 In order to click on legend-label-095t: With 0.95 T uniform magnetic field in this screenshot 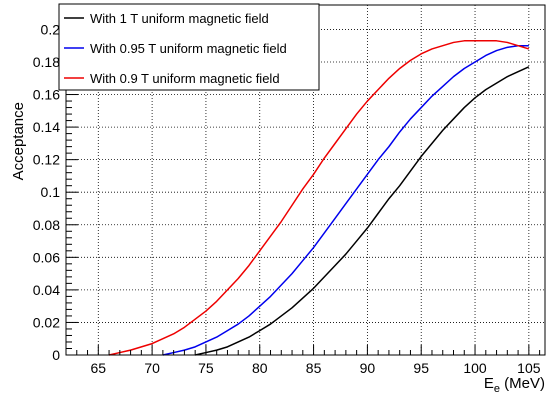, I will do `click(188, 48)`.